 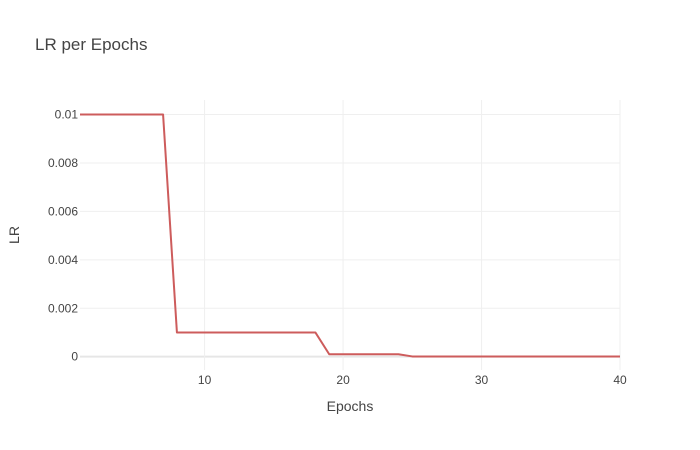 I want to click on chart-title: LR per Epochs, so click(x=91, y=44).